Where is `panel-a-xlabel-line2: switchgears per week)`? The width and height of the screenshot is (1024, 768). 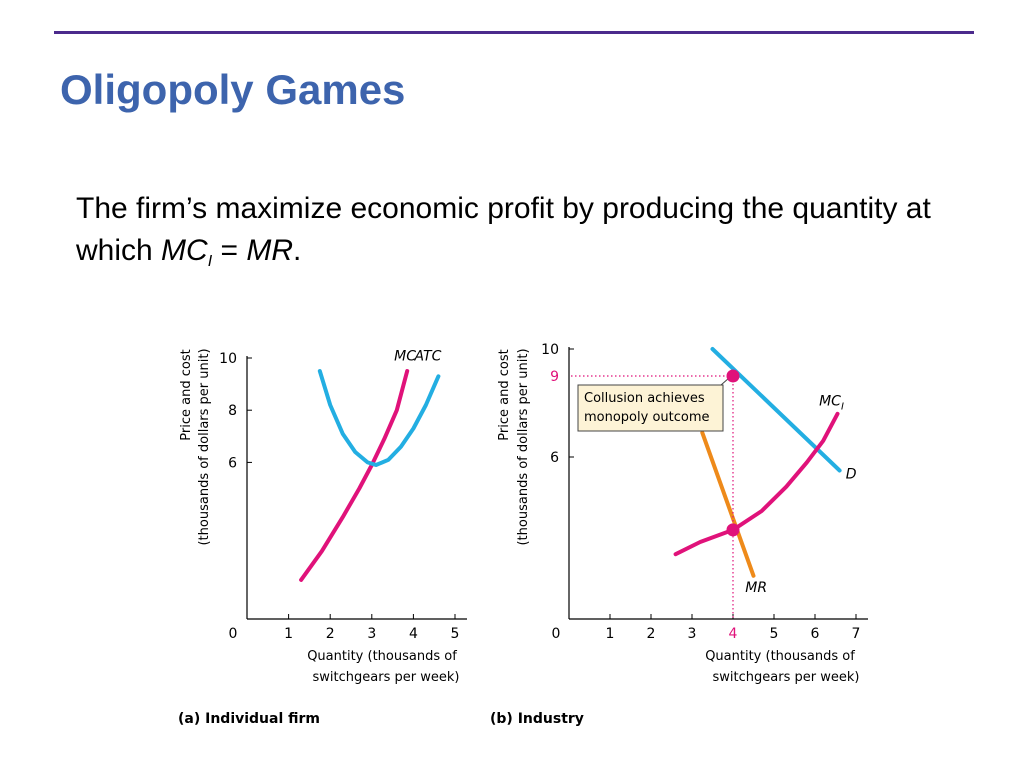
panel-a-xlabel-line2: switchgears per week) is located at coordinates (386, 677).